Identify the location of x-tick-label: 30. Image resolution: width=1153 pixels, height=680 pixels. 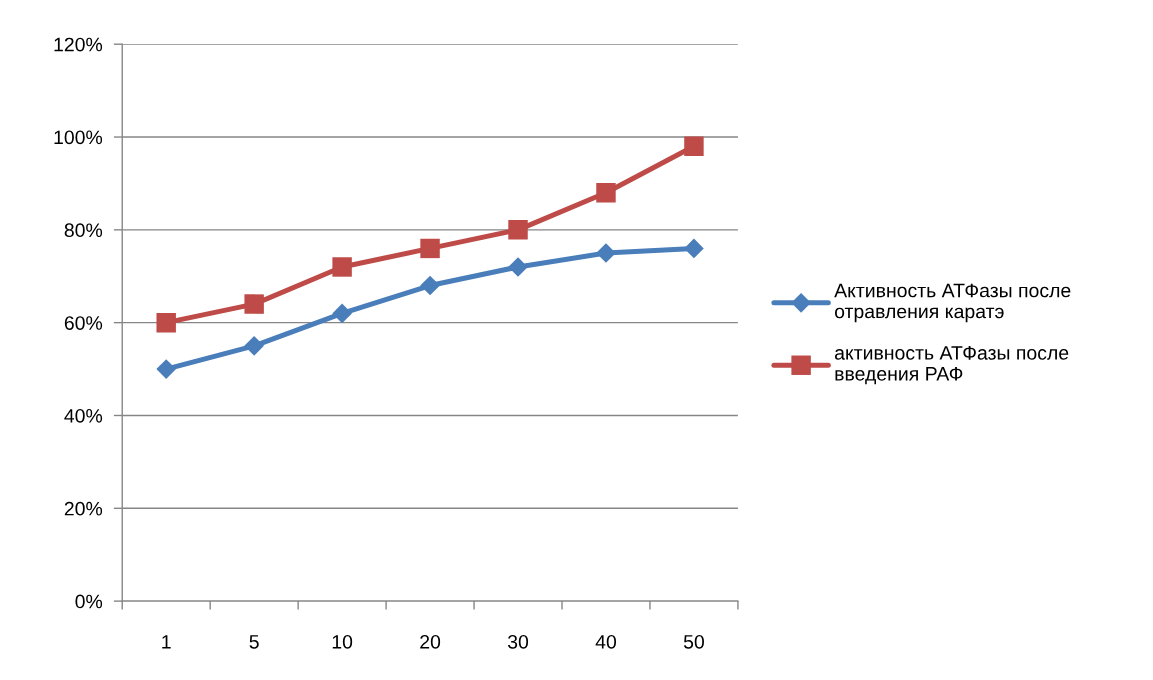
(518, 641).